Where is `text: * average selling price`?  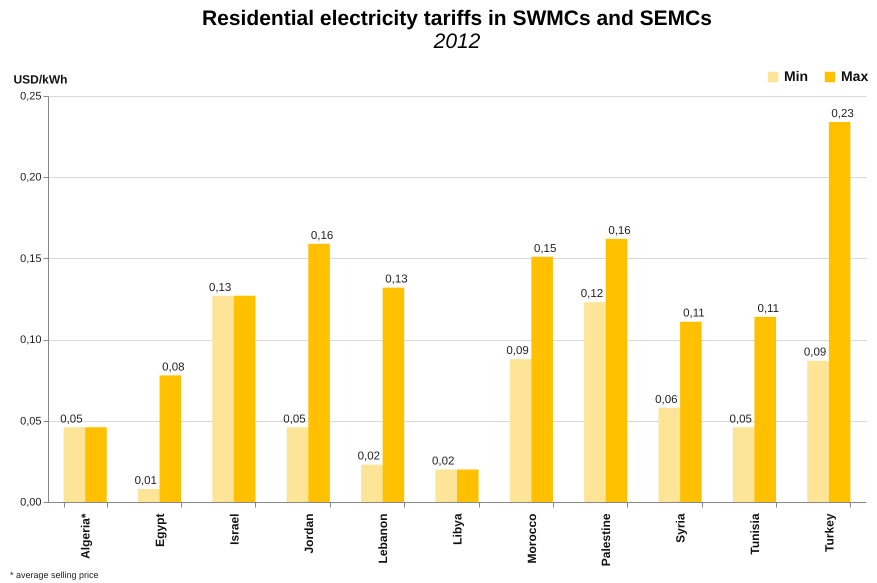 text: * average selling price is located at coordinates (54, 575).